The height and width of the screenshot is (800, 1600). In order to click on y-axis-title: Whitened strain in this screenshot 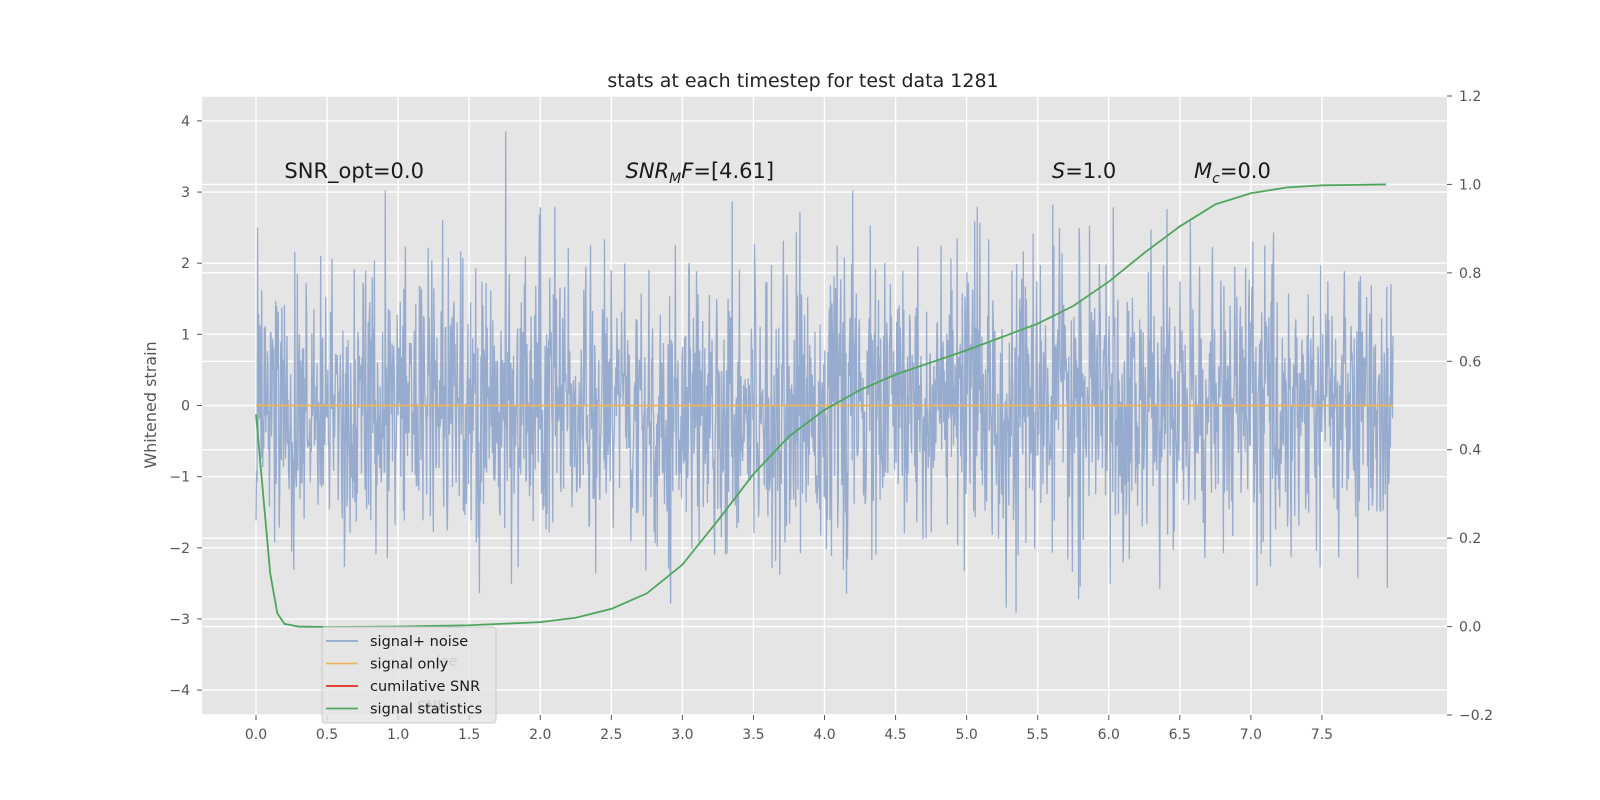, I will do `click(150, 404)`.